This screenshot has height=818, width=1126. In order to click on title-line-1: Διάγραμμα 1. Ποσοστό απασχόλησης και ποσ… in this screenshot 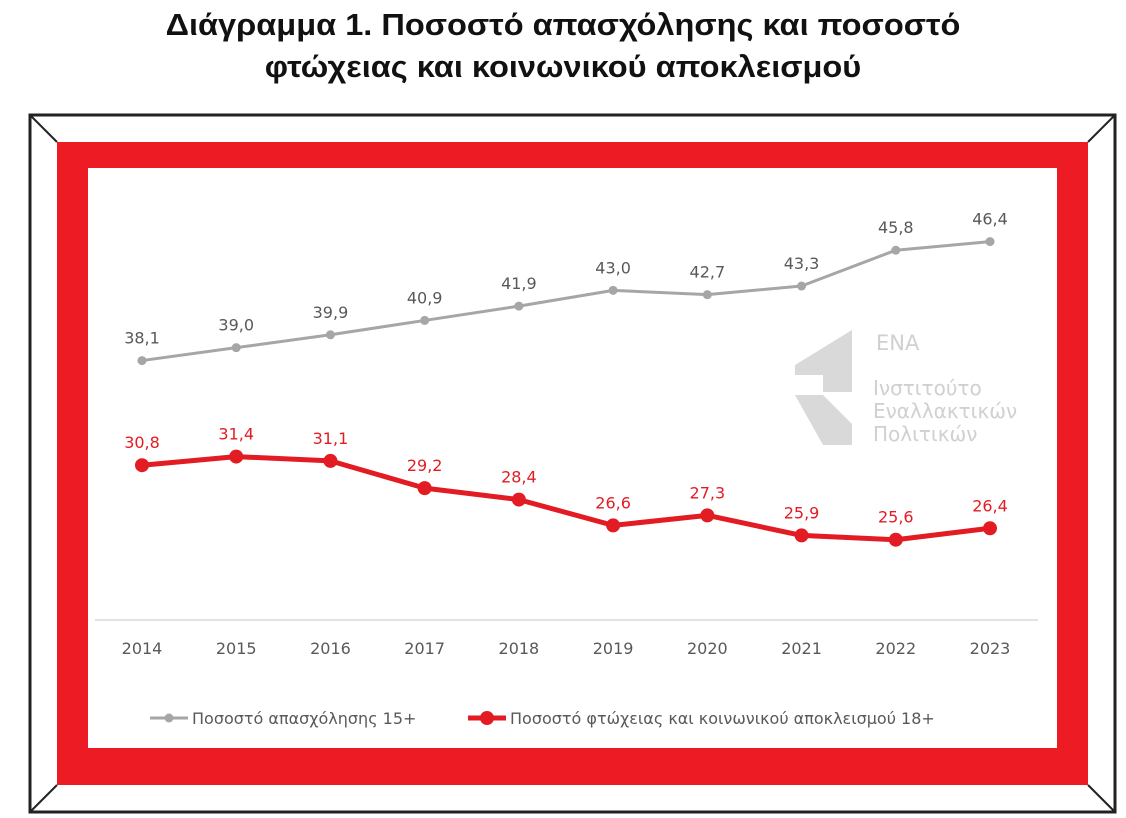, I will do `click(563, 24)`.